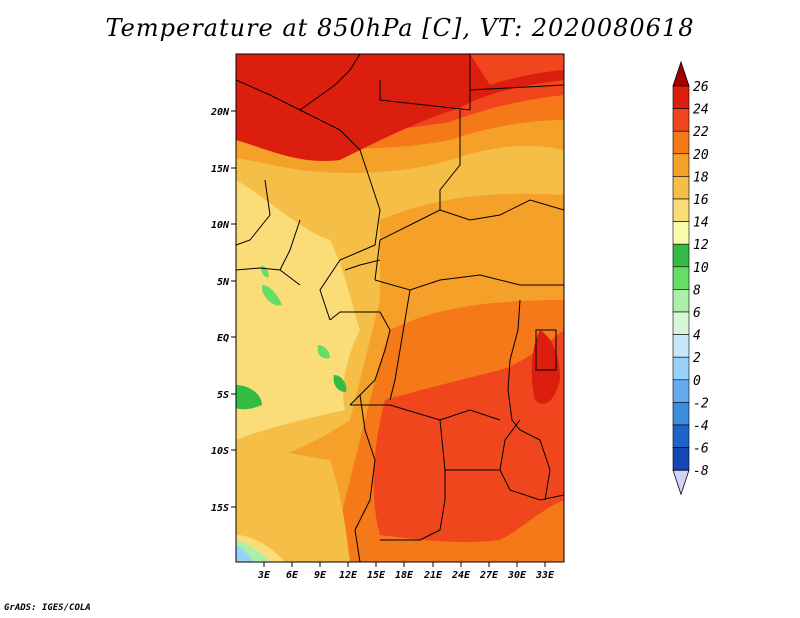 The image size is (800, 618). I want to click on lon-label: 21E, so click(433, 575).